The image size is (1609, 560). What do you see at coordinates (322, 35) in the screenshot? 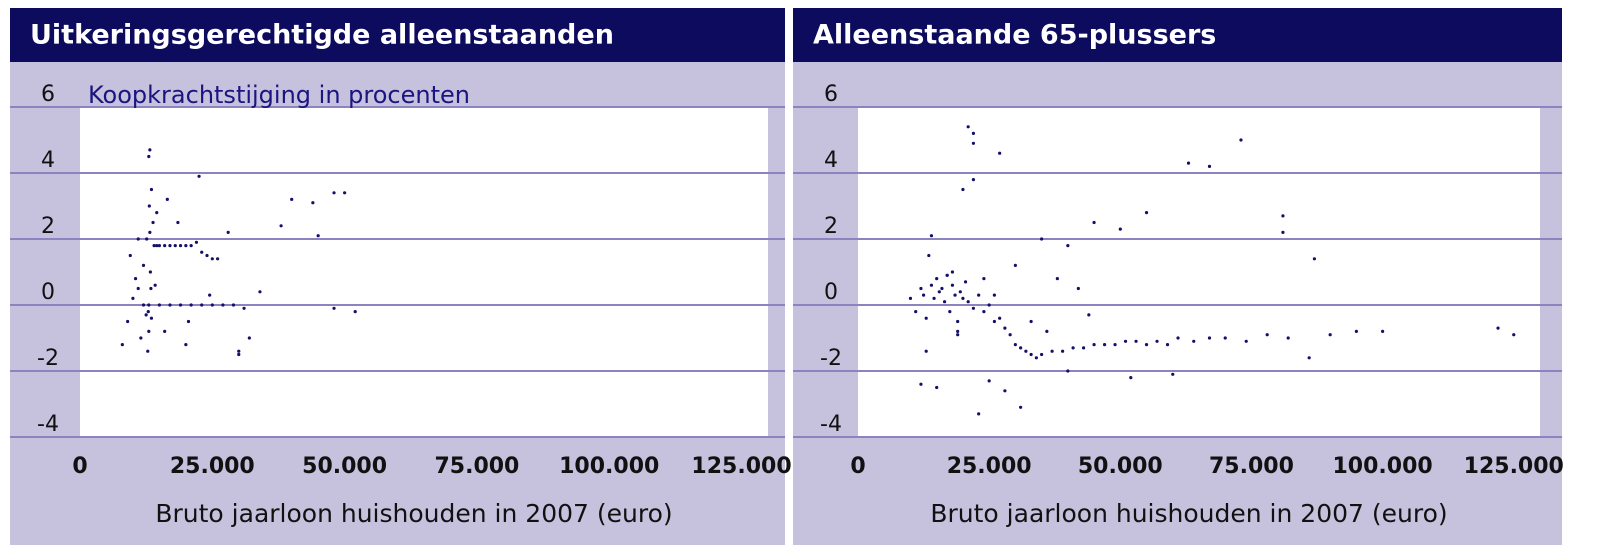
I see `chart-title: Uitkeringsgerechtigde alleenstaanden` at bounding box center [322, 35].